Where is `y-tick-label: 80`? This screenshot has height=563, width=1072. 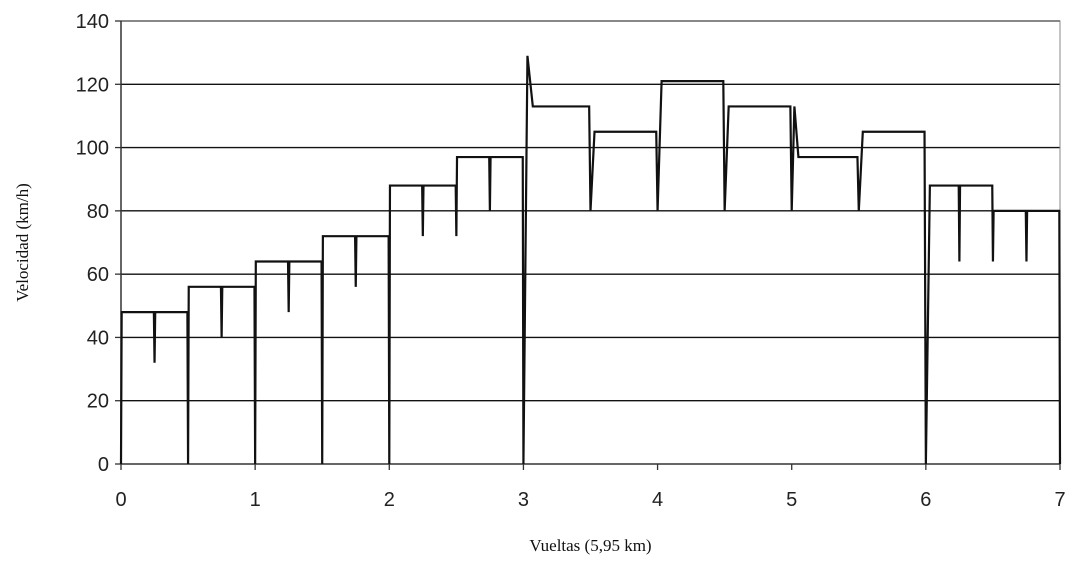
y-tick-label: 80 is located at coordinates (98, 212).